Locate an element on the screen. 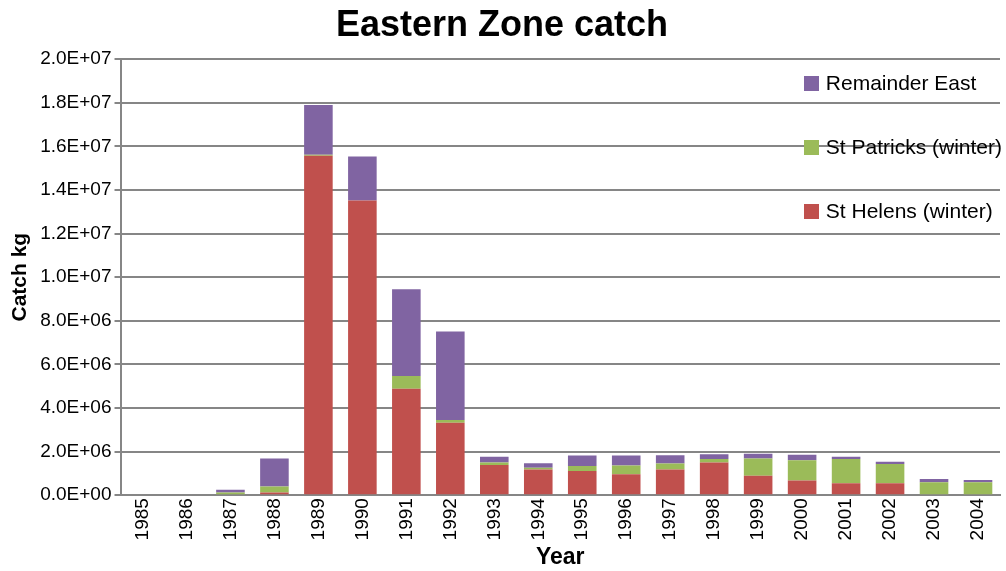  x-tick-label: 1991 is located at coordinates (405, 519).